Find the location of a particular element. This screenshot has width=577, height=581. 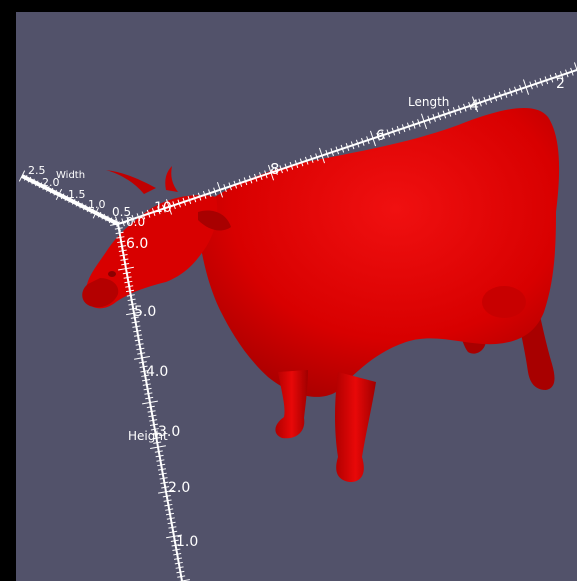

cow-horn-right is located at coordinates (171, 179).